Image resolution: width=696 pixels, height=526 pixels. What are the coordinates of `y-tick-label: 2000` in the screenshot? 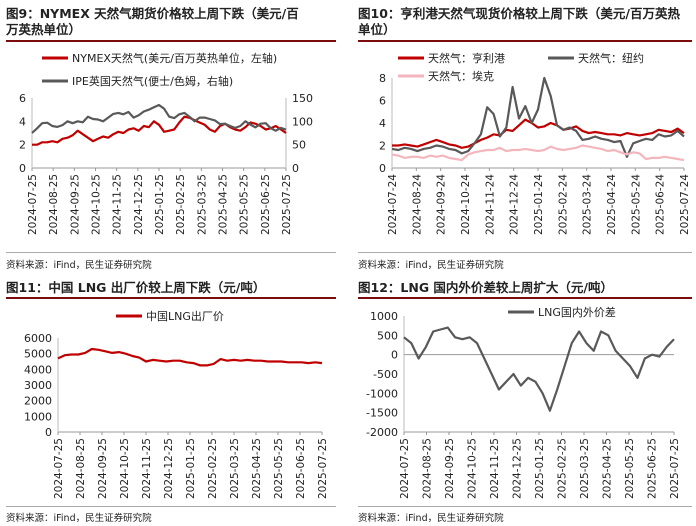 It's located at (38, 401).